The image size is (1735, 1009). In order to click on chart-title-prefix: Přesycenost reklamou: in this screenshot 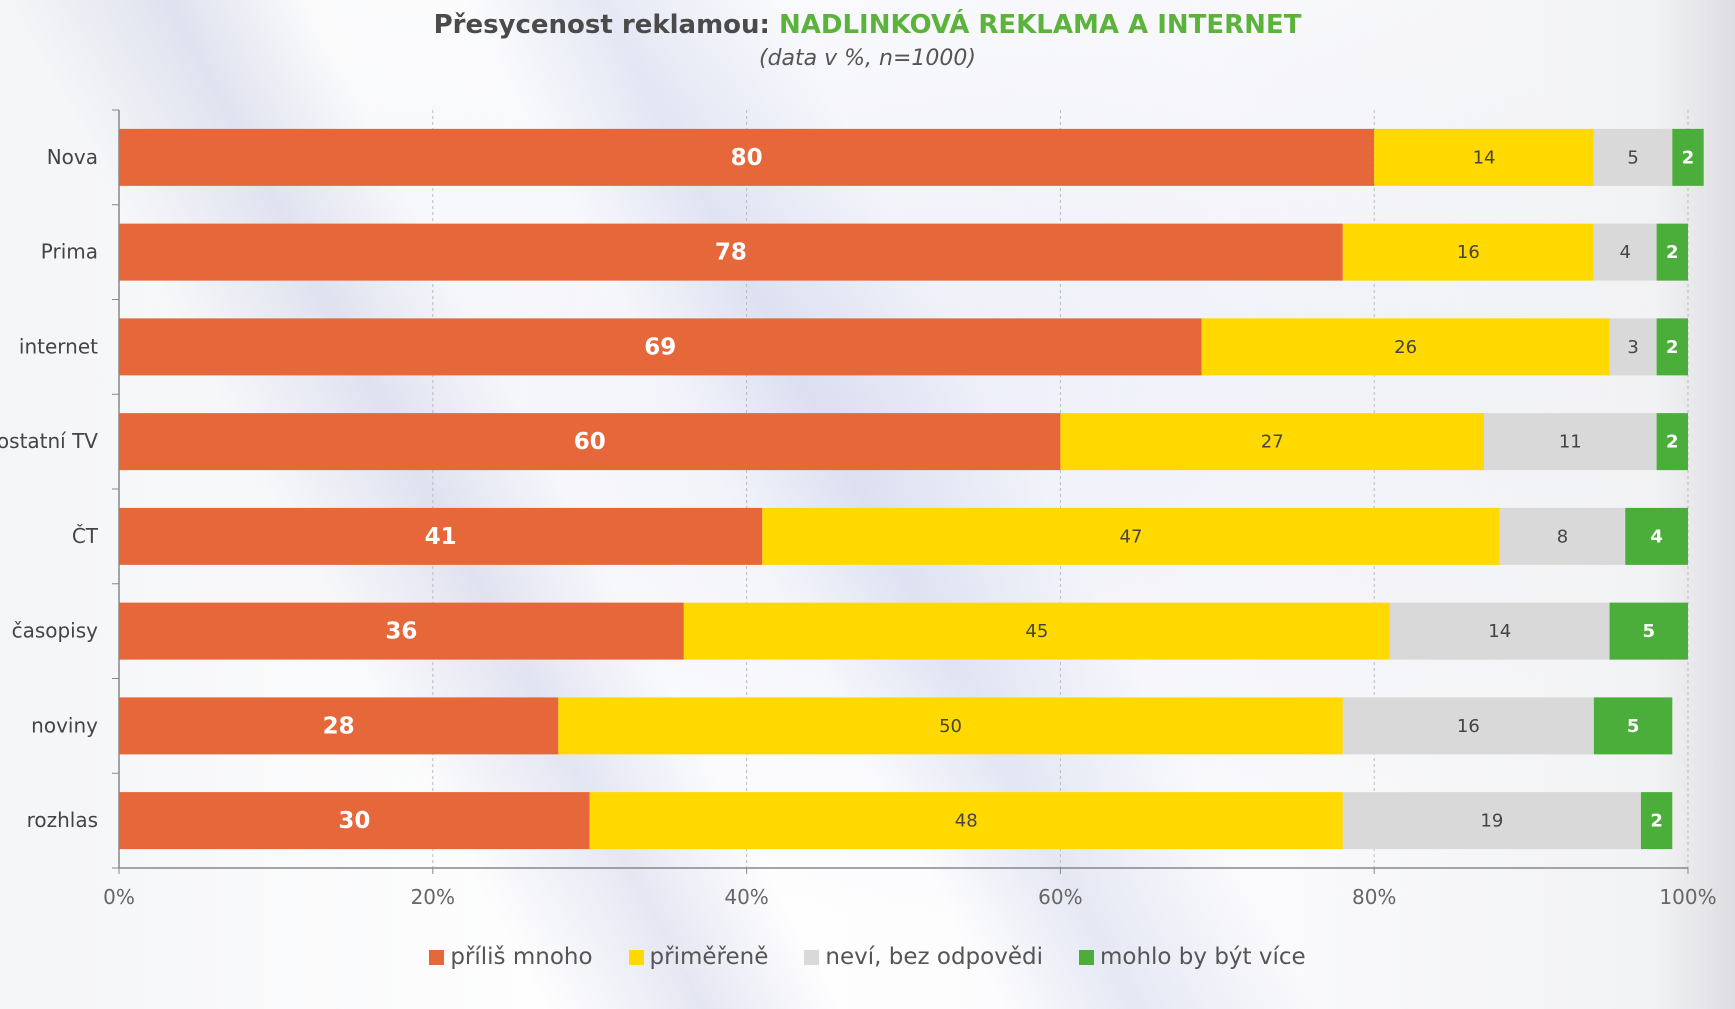, I will do `click(606, 25)`.